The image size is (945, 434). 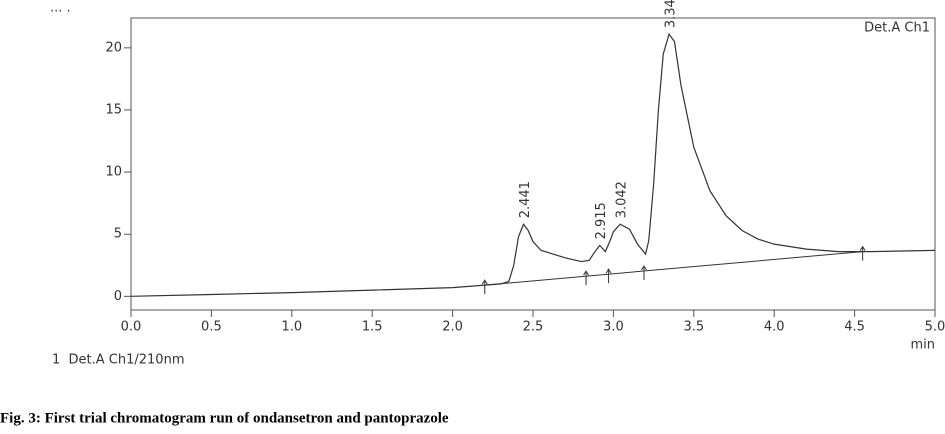 What do you see at coordinates (131, 327) in the screenshot?
I see `x-tick-label: 0.0` at bounding box center [131, 327].